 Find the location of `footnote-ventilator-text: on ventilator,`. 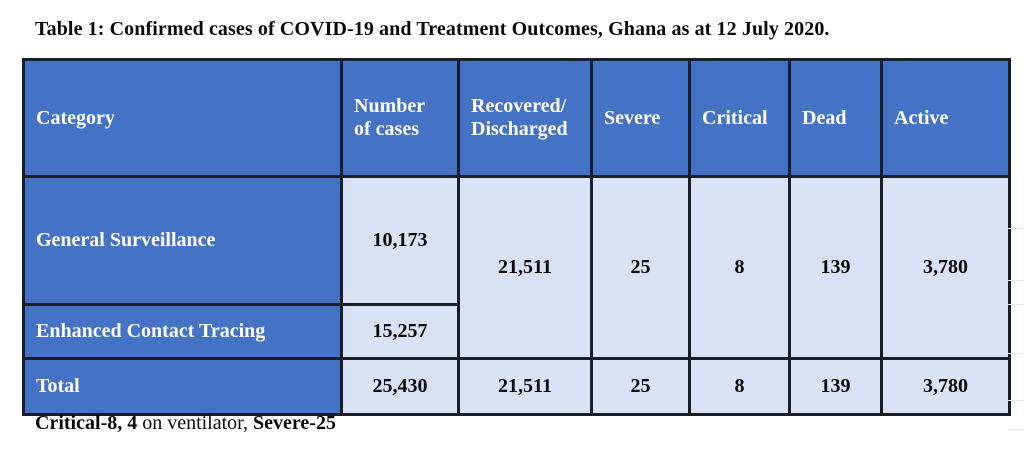

footnote-ventilator-text: on ventilator, is located at coordinates (195, 423).